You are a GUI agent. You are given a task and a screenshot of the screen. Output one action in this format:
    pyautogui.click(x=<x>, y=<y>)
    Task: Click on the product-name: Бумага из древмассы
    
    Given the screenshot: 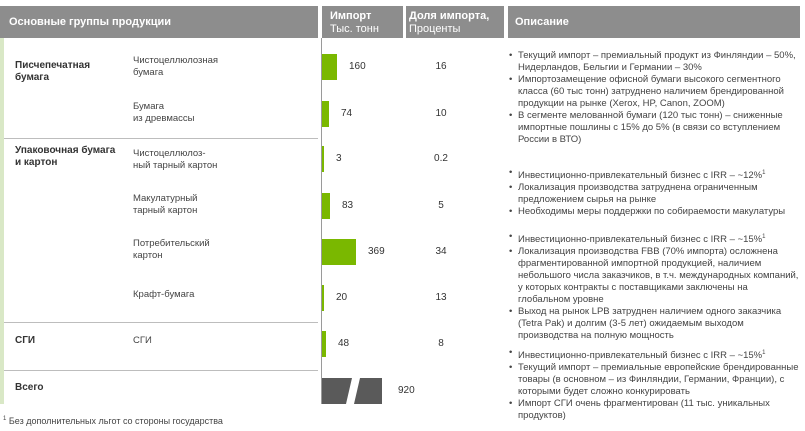 What is the action you would take?
    pyautogui.click(x=164, y=113)
    